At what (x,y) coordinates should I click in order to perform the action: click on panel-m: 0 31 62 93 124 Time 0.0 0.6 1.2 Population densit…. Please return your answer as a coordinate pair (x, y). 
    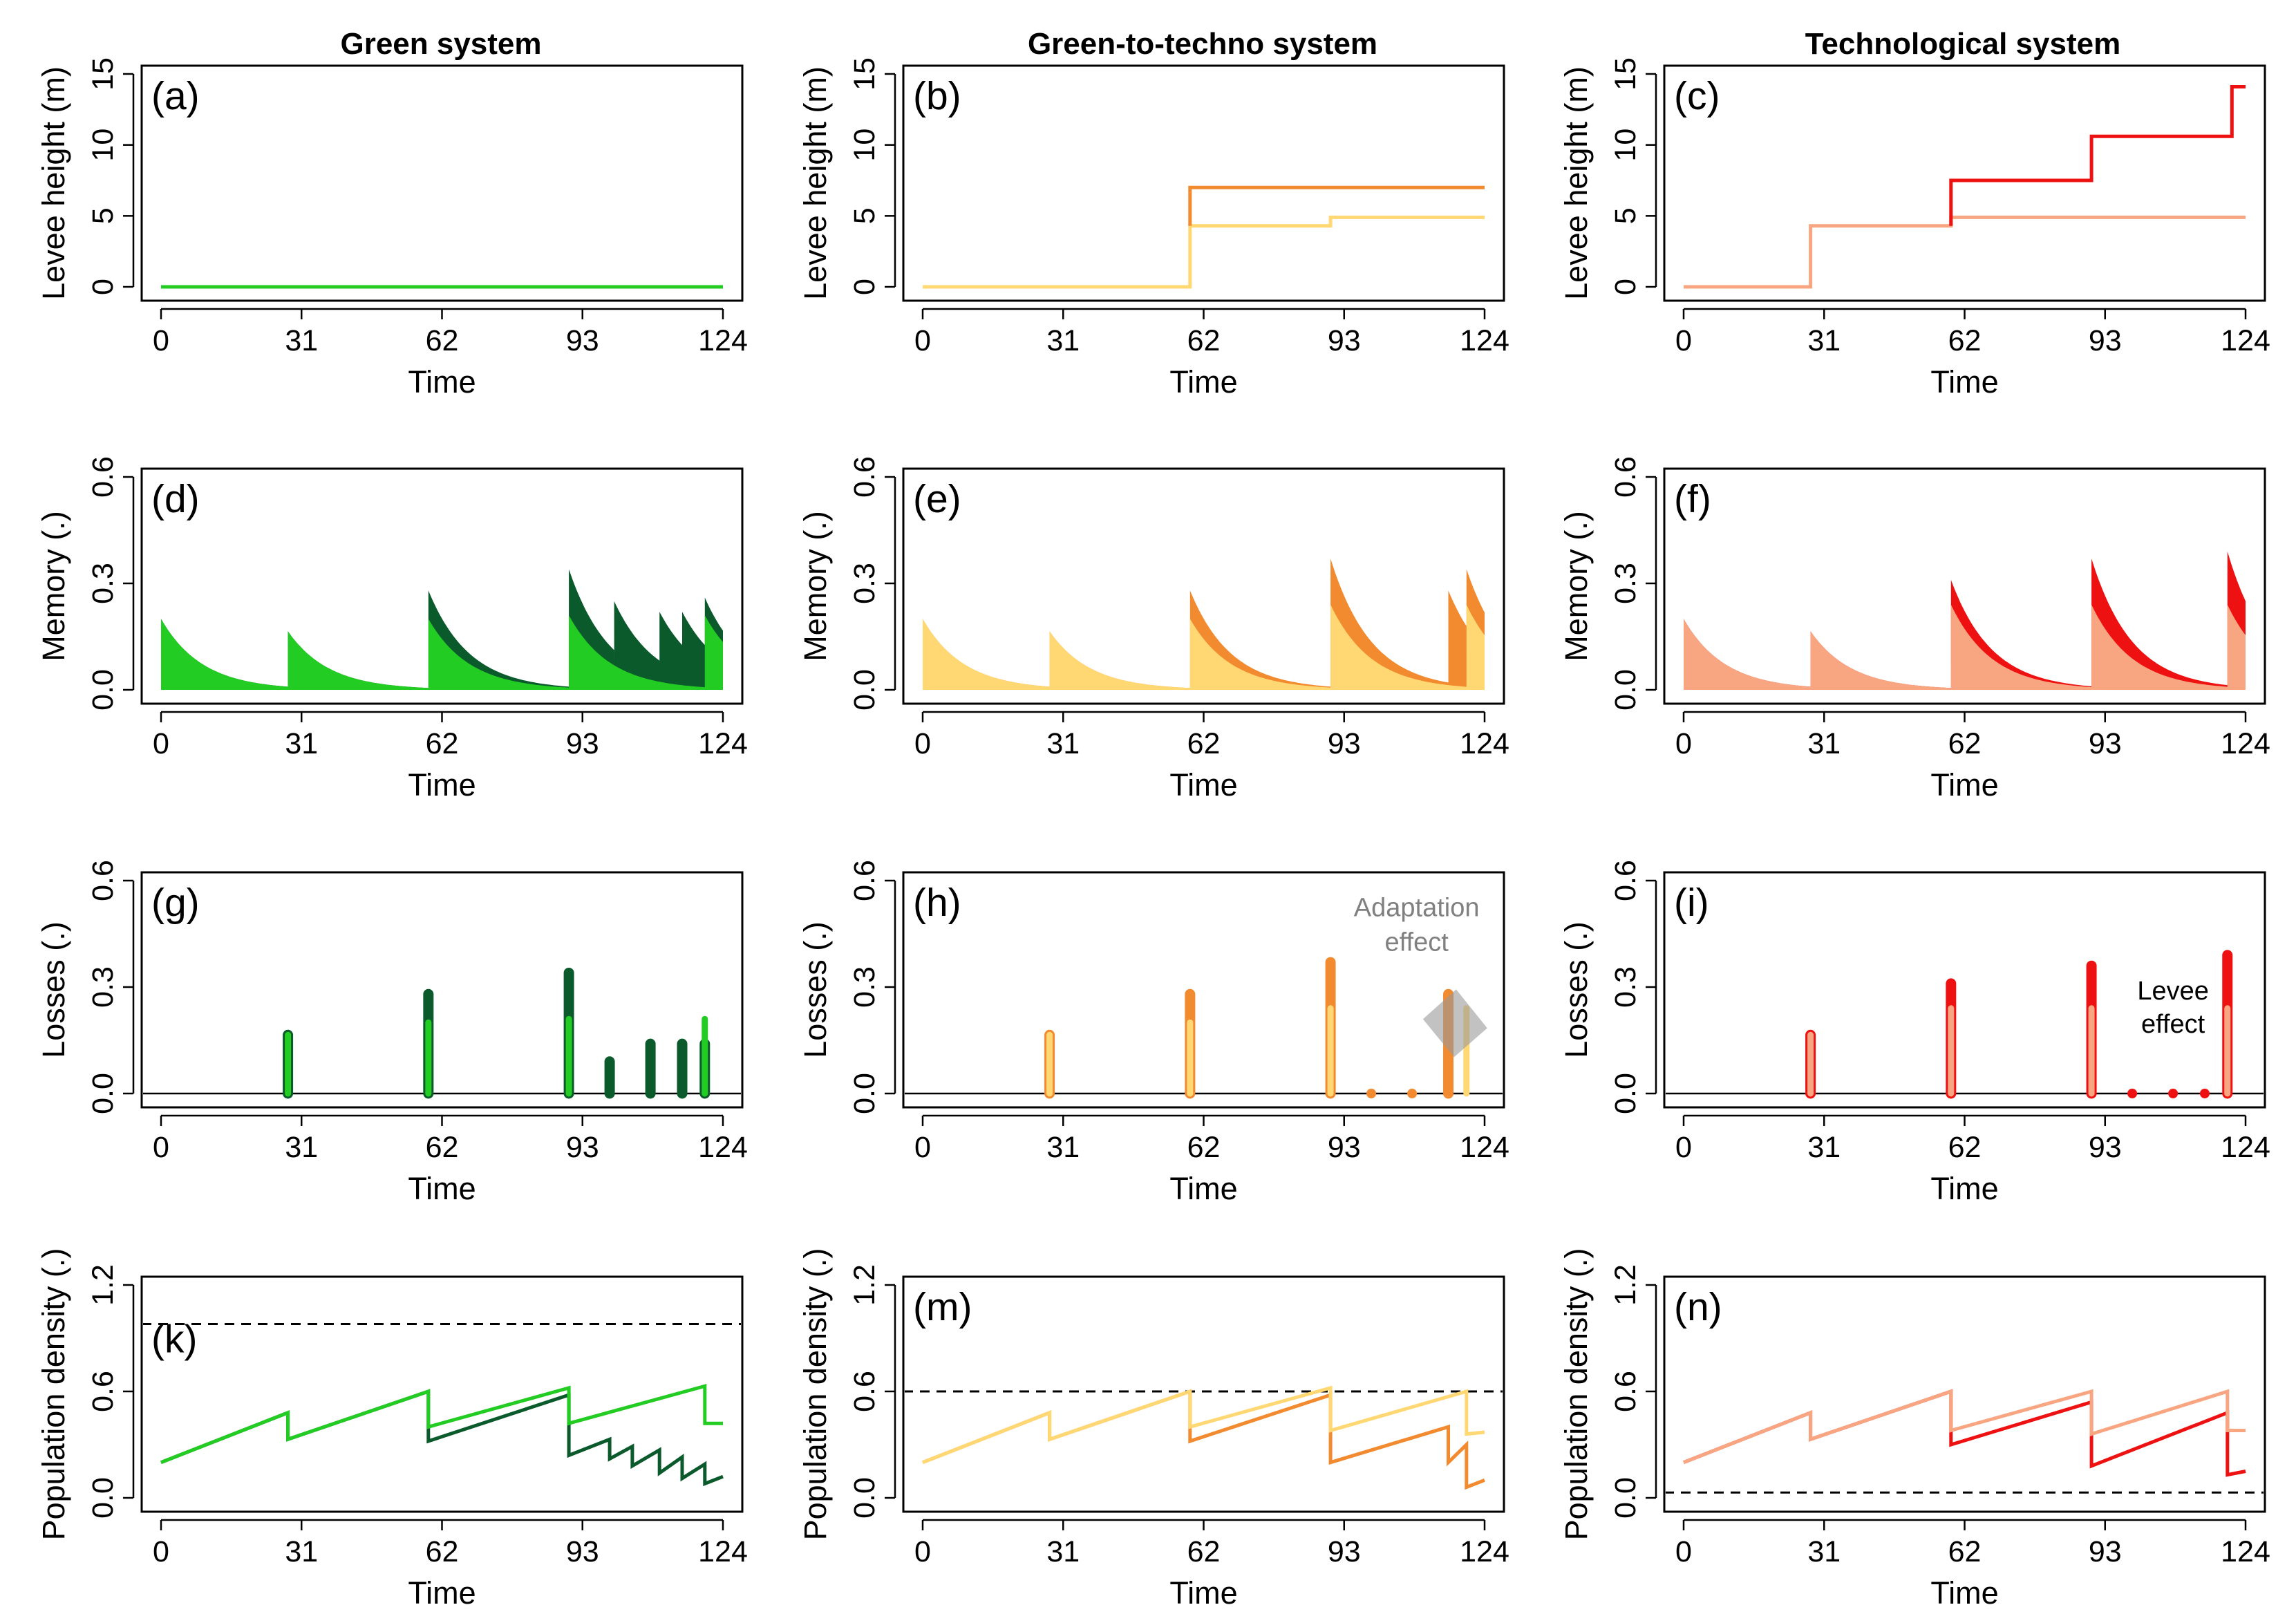
    Looking at the image, I should click on (1153, 1429).